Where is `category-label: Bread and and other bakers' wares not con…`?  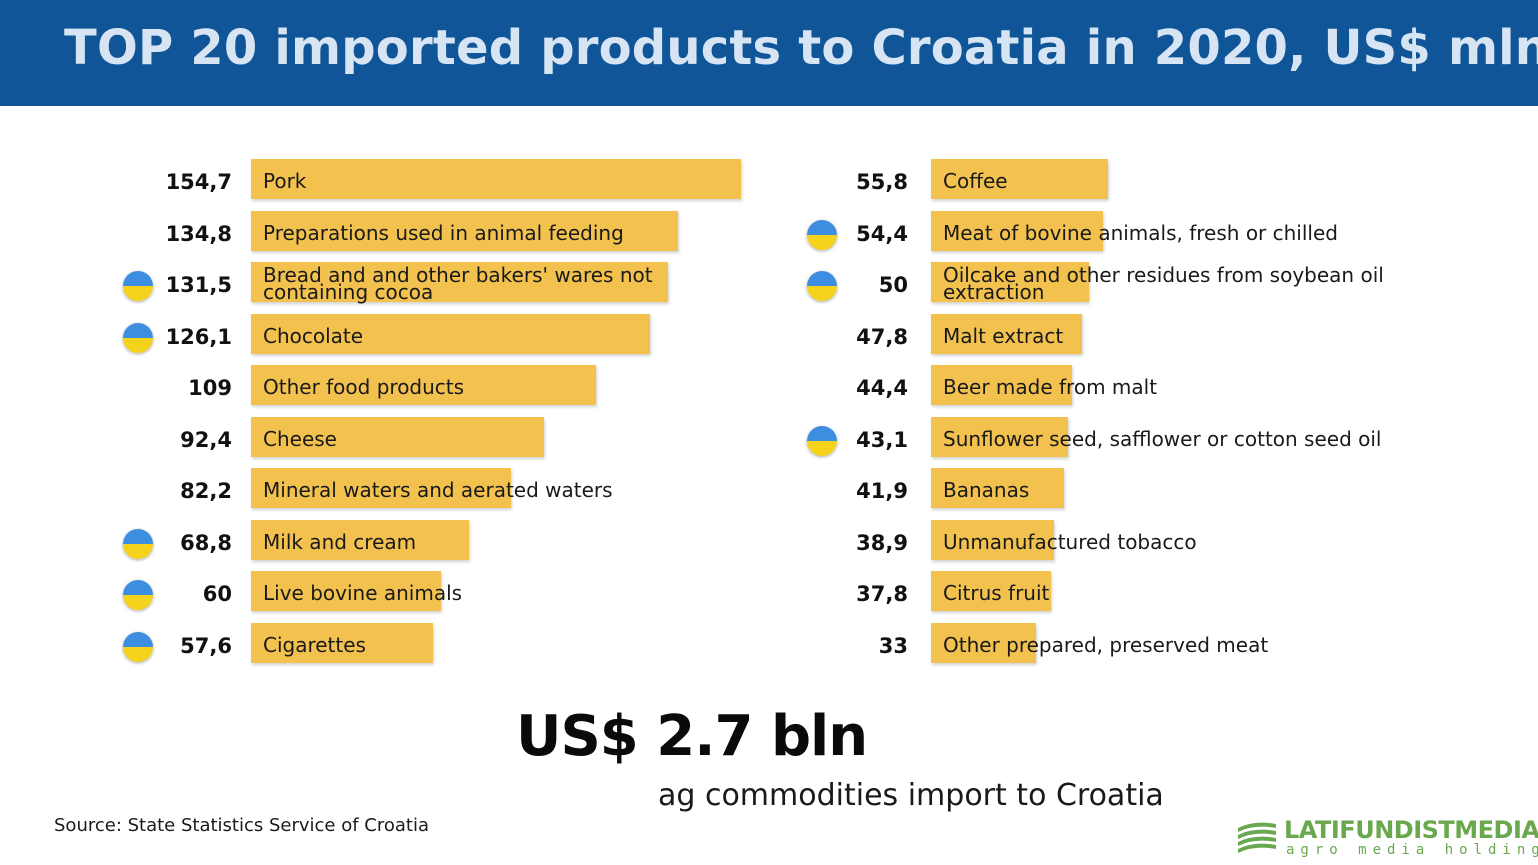 category-label: Bread and and other bakers' wares not con… is located at coordinates (458, 283).